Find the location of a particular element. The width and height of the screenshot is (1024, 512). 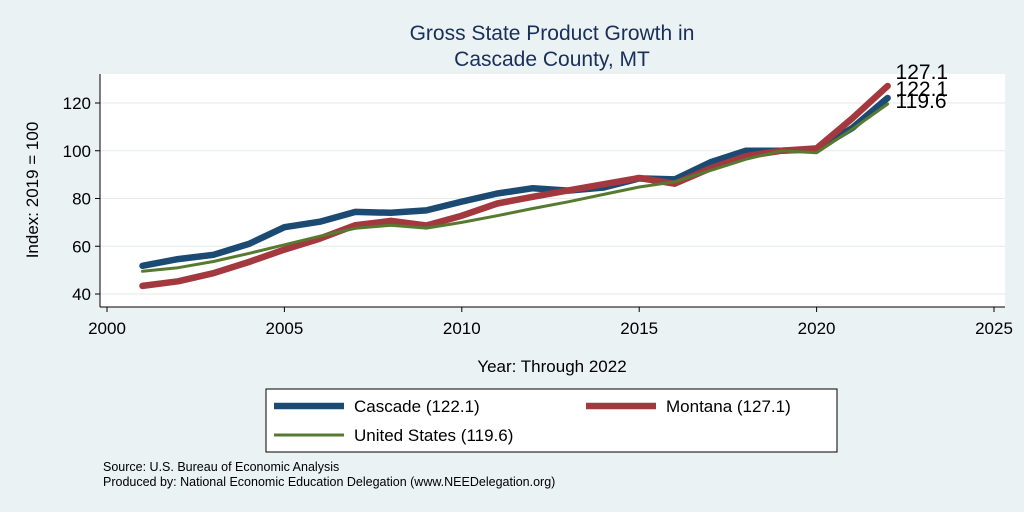

source-note: Source: U.S. Bureau of Economic Analysis is located at coordinates (221, 467).